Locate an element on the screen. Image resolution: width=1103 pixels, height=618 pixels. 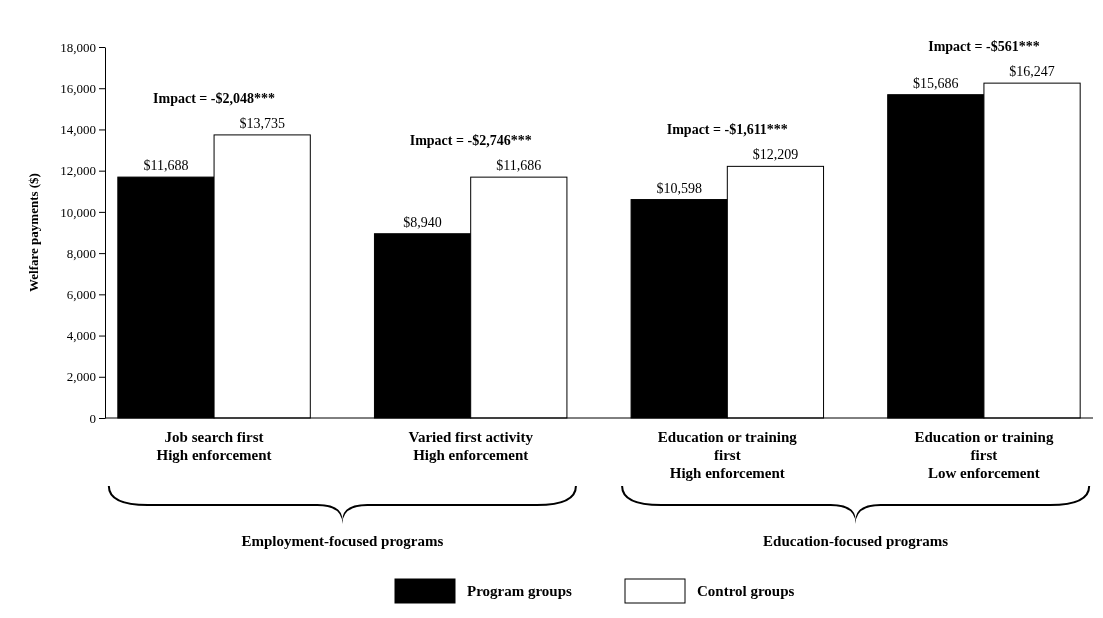
text: Employment-focused programs is located at coordinates (342, 541).